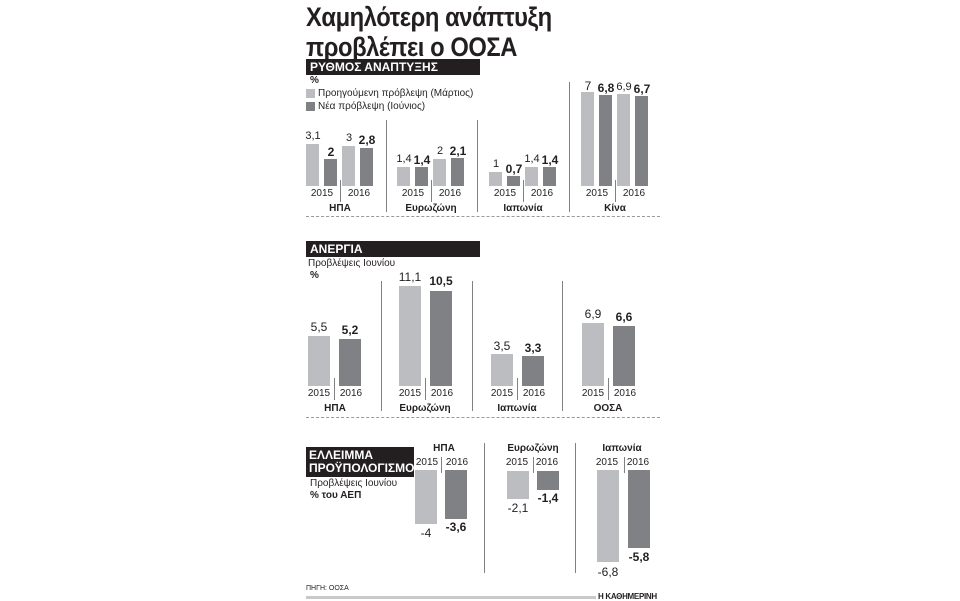 Image resolution: width=960 pixels, height=601 pixels. What do you see at coordinates (605, 140) in the screenshot?
I see `bar-cn-2015-new` at bounding box center [605, 140].